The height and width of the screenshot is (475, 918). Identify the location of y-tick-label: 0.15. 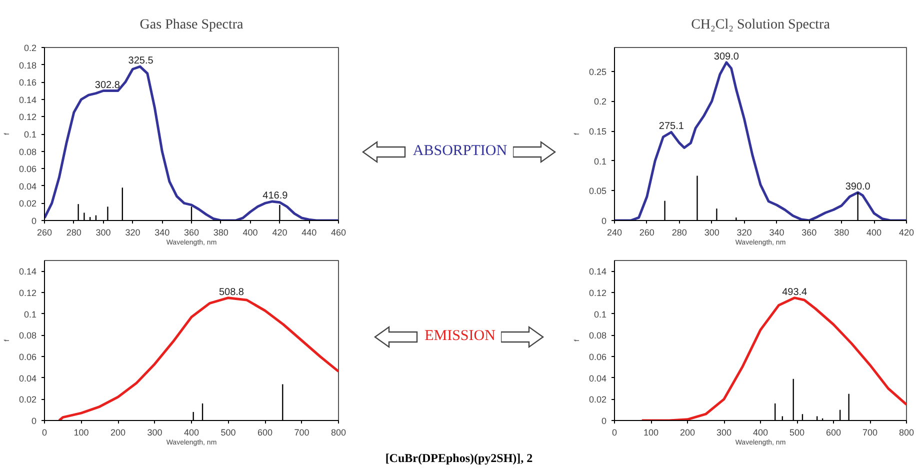
(597, 131).